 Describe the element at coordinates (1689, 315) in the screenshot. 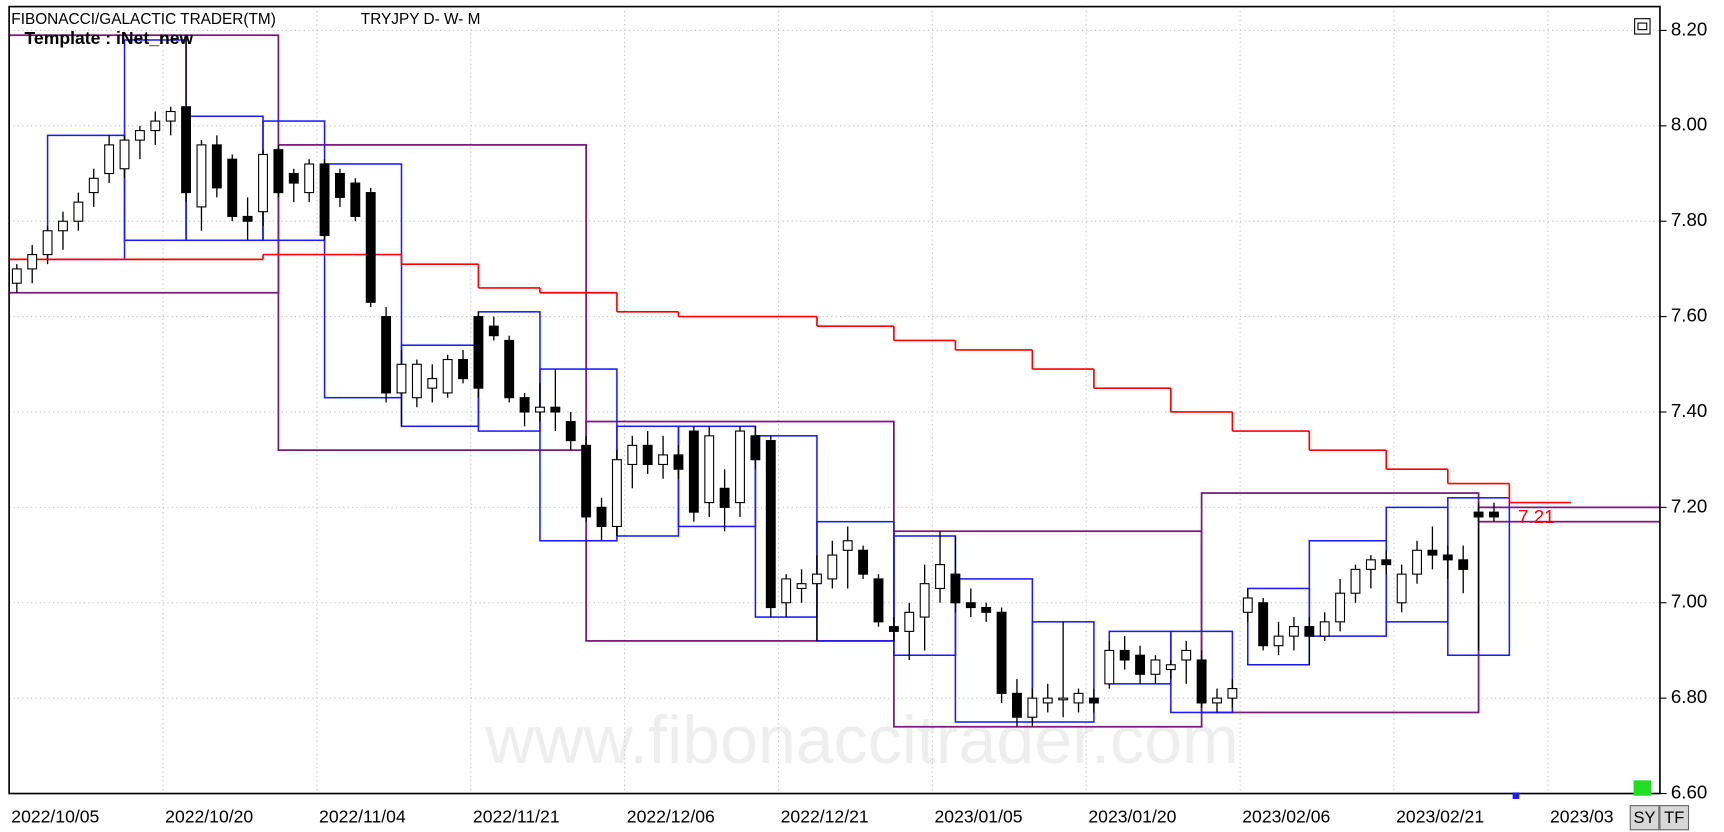

I see `y-tick-label: 7.60` at that location.